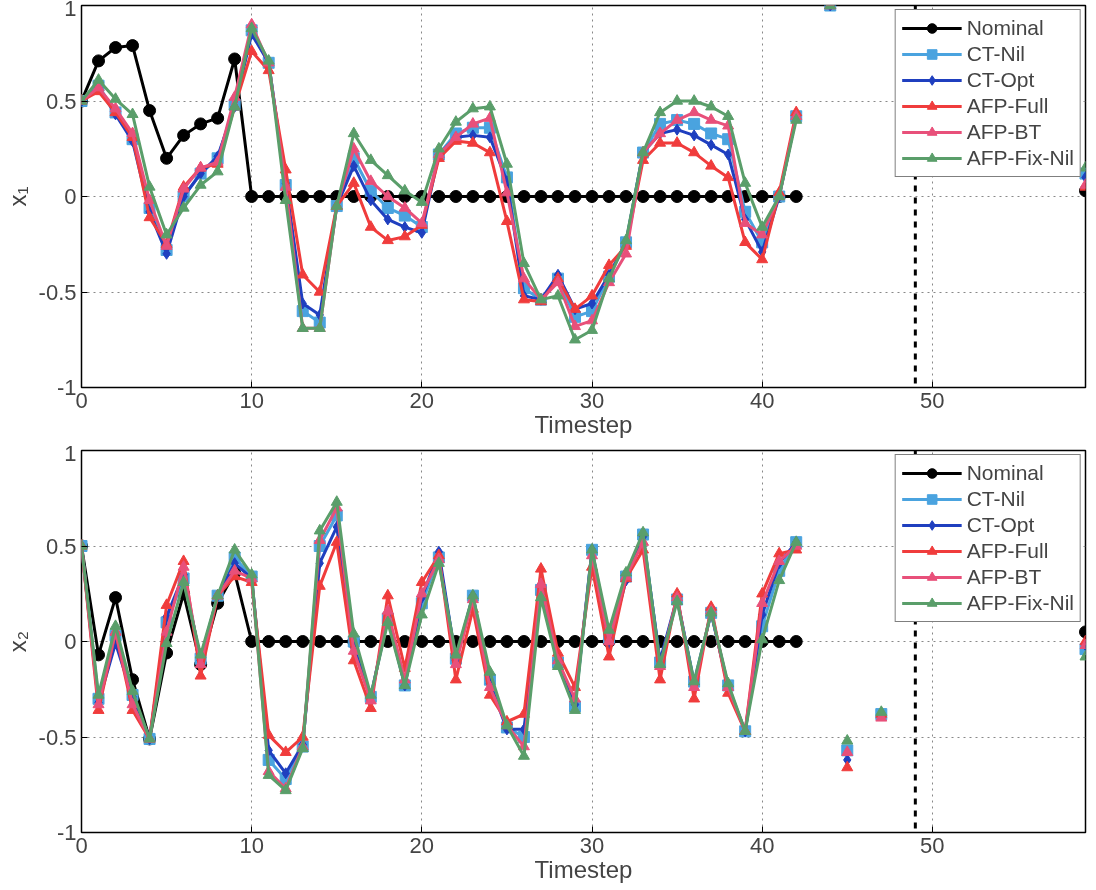  What do you see at coordinates (17, 641) in the screenshot?
I see `y-axis-title: x₂` at bounding box center [17, 641].